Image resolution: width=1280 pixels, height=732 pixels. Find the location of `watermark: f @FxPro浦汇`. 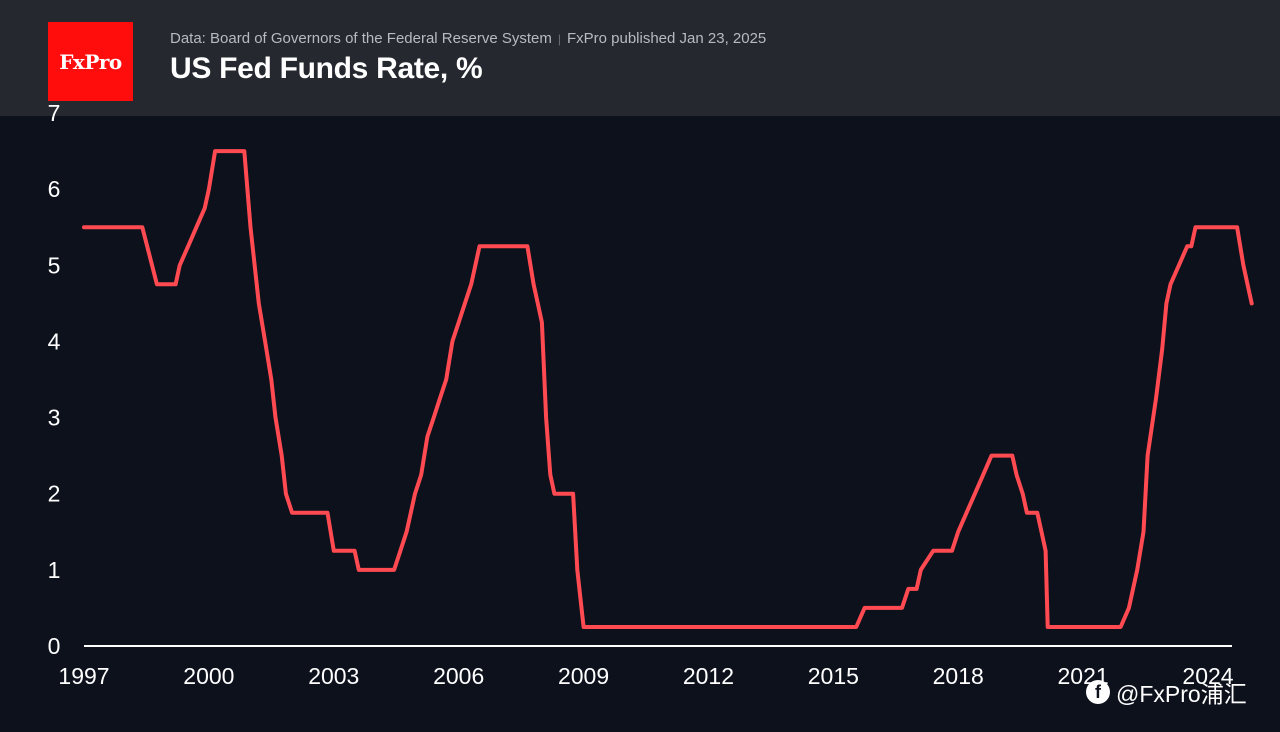

watermark: f @FxPro浦汇 is located at coordinates (1166, 692).